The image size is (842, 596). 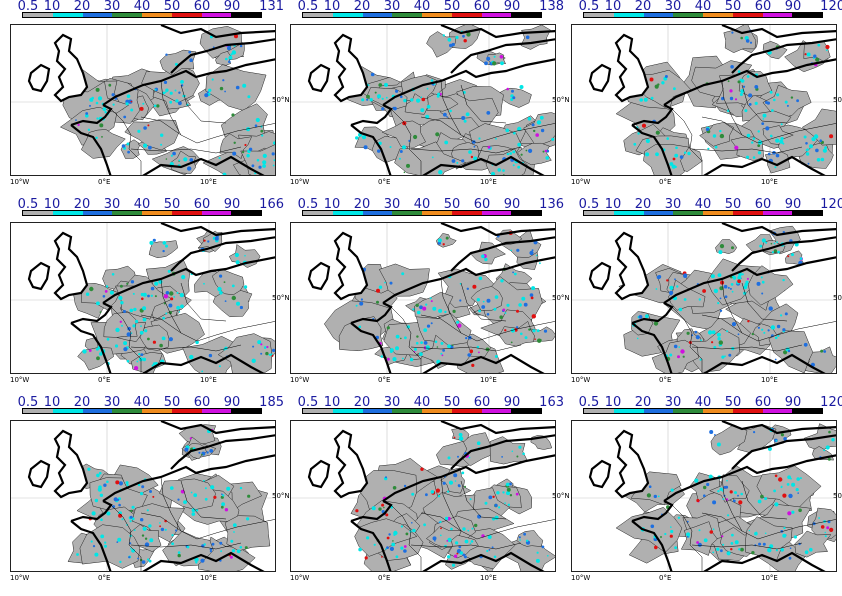 What do you see at coordinates (151, 10) in the screenshot?
I see `colorbar: 0.5 10 20 30 40 50 60 90 131` at bounding box center [151, 10].